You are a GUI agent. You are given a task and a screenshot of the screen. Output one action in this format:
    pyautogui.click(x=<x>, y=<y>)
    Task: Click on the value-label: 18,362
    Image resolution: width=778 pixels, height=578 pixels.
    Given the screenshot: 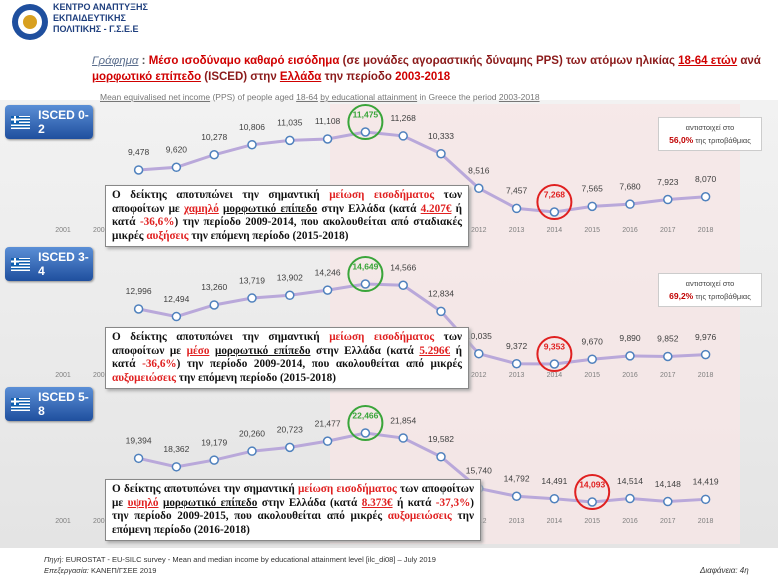 What is the action you would take?
    pyautogui.click(x=176, y=449)
    